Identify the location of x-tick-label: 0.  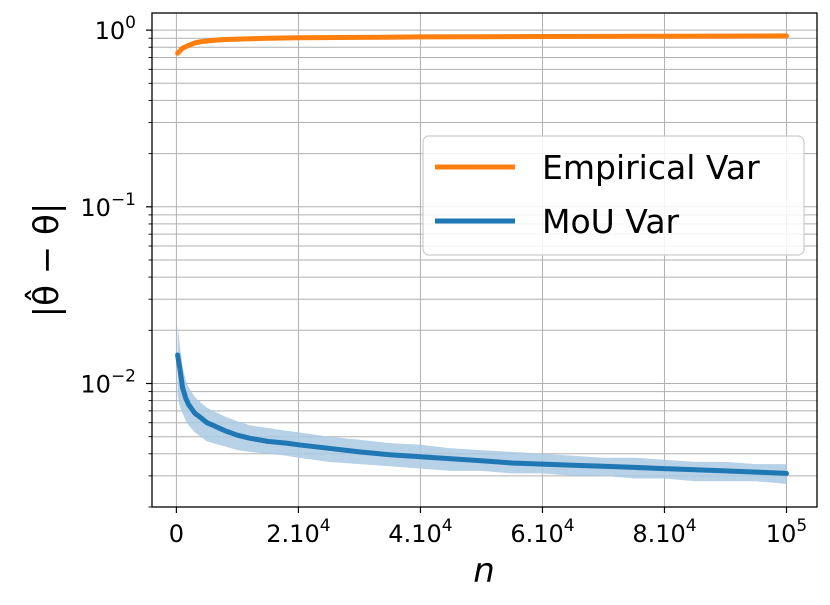
(176, 534).